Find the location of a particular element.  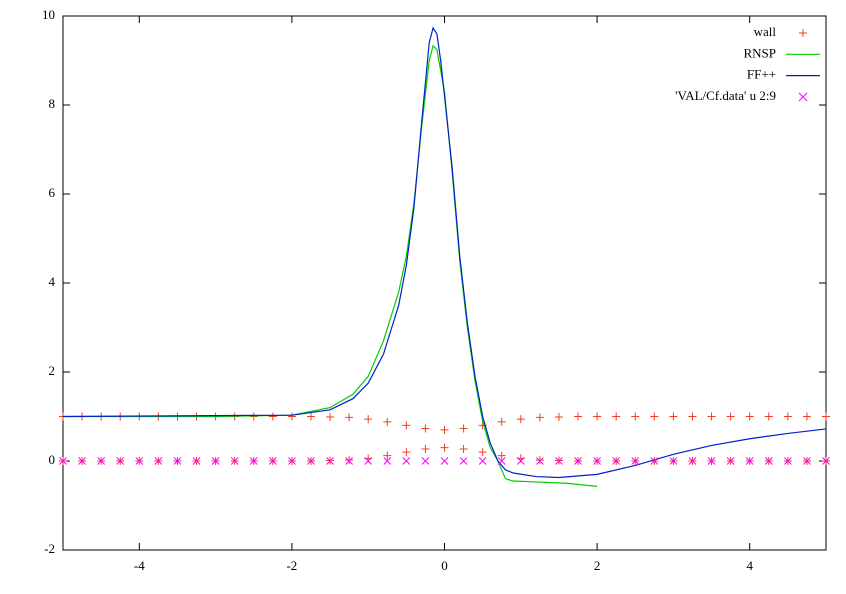

y-tick-label: 2 is located at coordinates (52, 370).